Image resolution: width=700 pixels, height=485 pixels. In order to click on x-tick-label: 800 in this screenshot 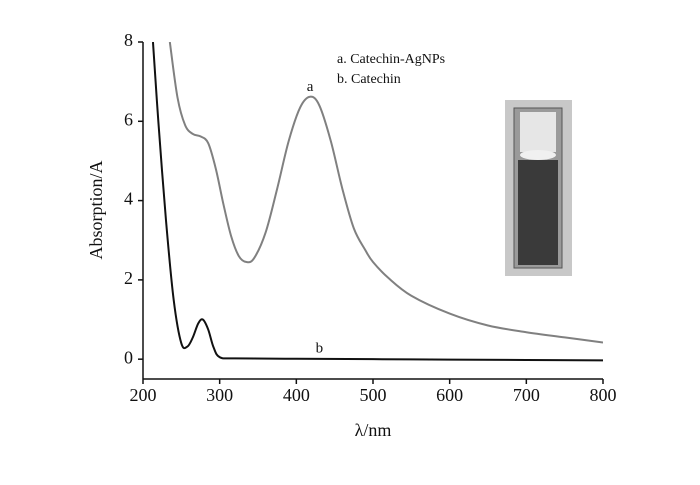, I will do `click(603, 395)`.